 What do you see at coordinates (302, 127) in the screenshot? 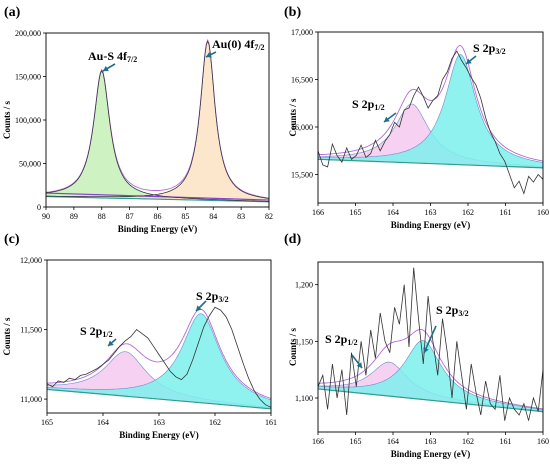
I see `y-tick-label: 16,000` at bounding box center [302, 127].